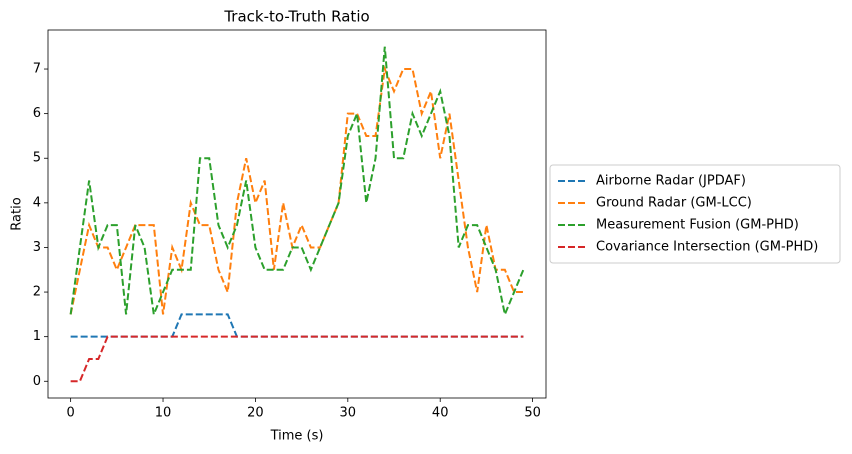 Image resolution: width=852 pixels, height=454 pixels. I want to click on y-tick-label: 5, so click(37, 158).